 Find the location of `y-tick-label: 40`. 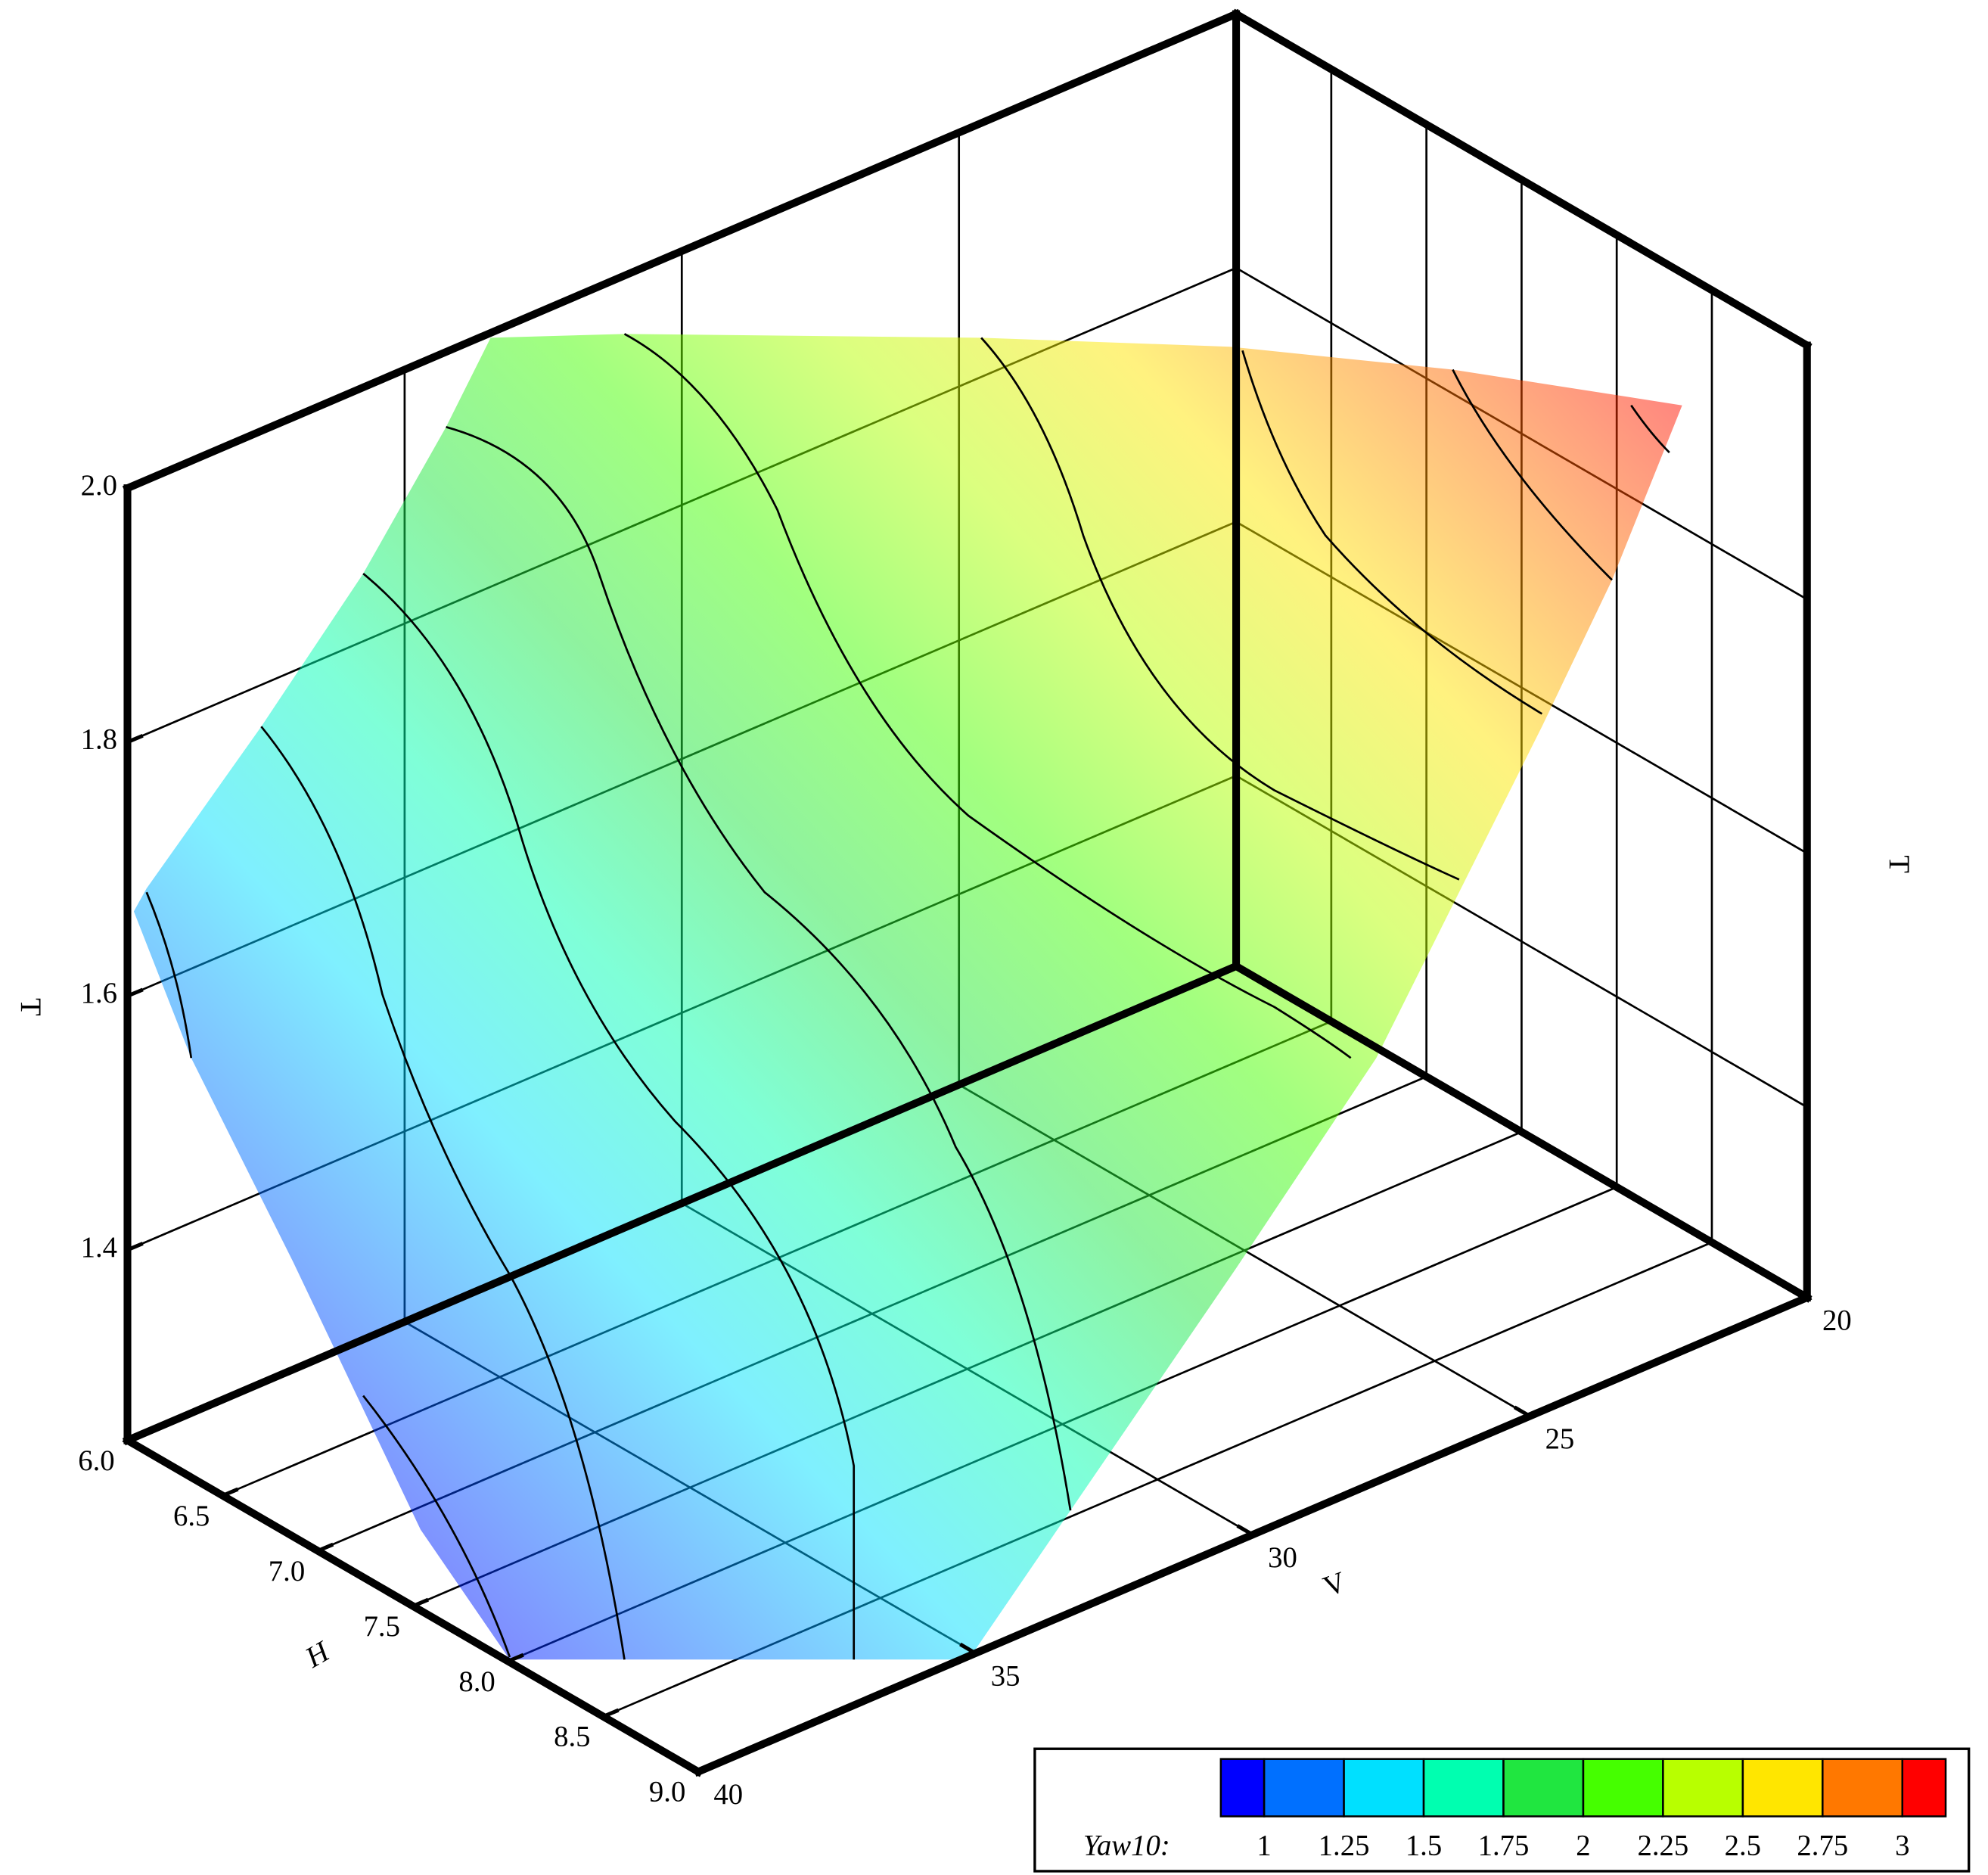

y-tick-label: 40 is located at coordinates (728, 1795).